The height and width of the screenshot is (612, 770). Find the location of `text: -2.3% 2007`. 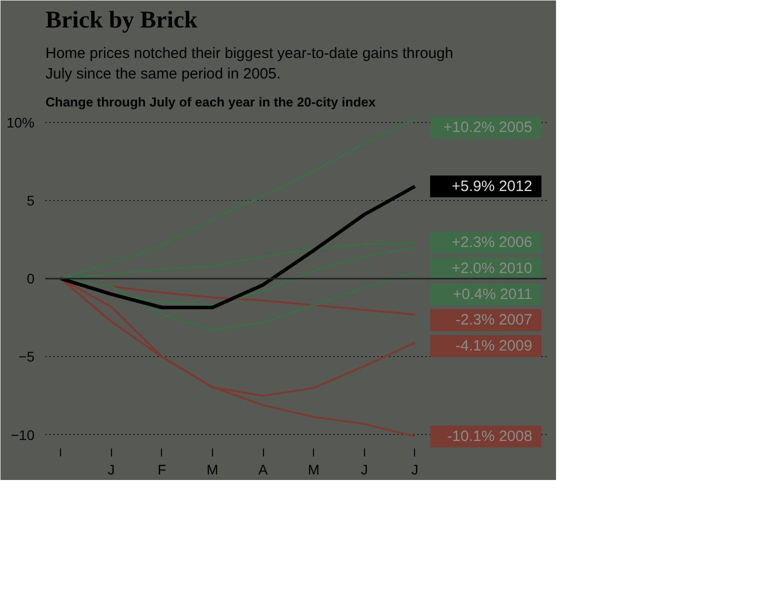

text: -2.3% 2007 is located at coordinates (493, 320).